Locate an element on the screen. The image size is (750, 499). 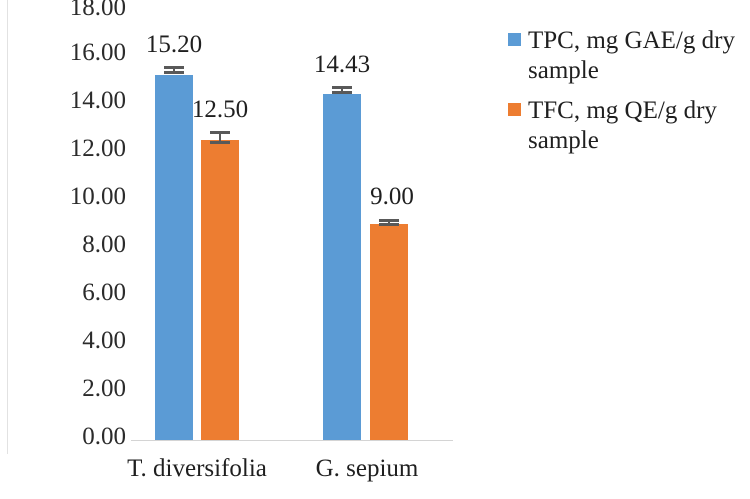
data-label-tfc-g-sepium: 9.00 is located at coordinates (392, 196).